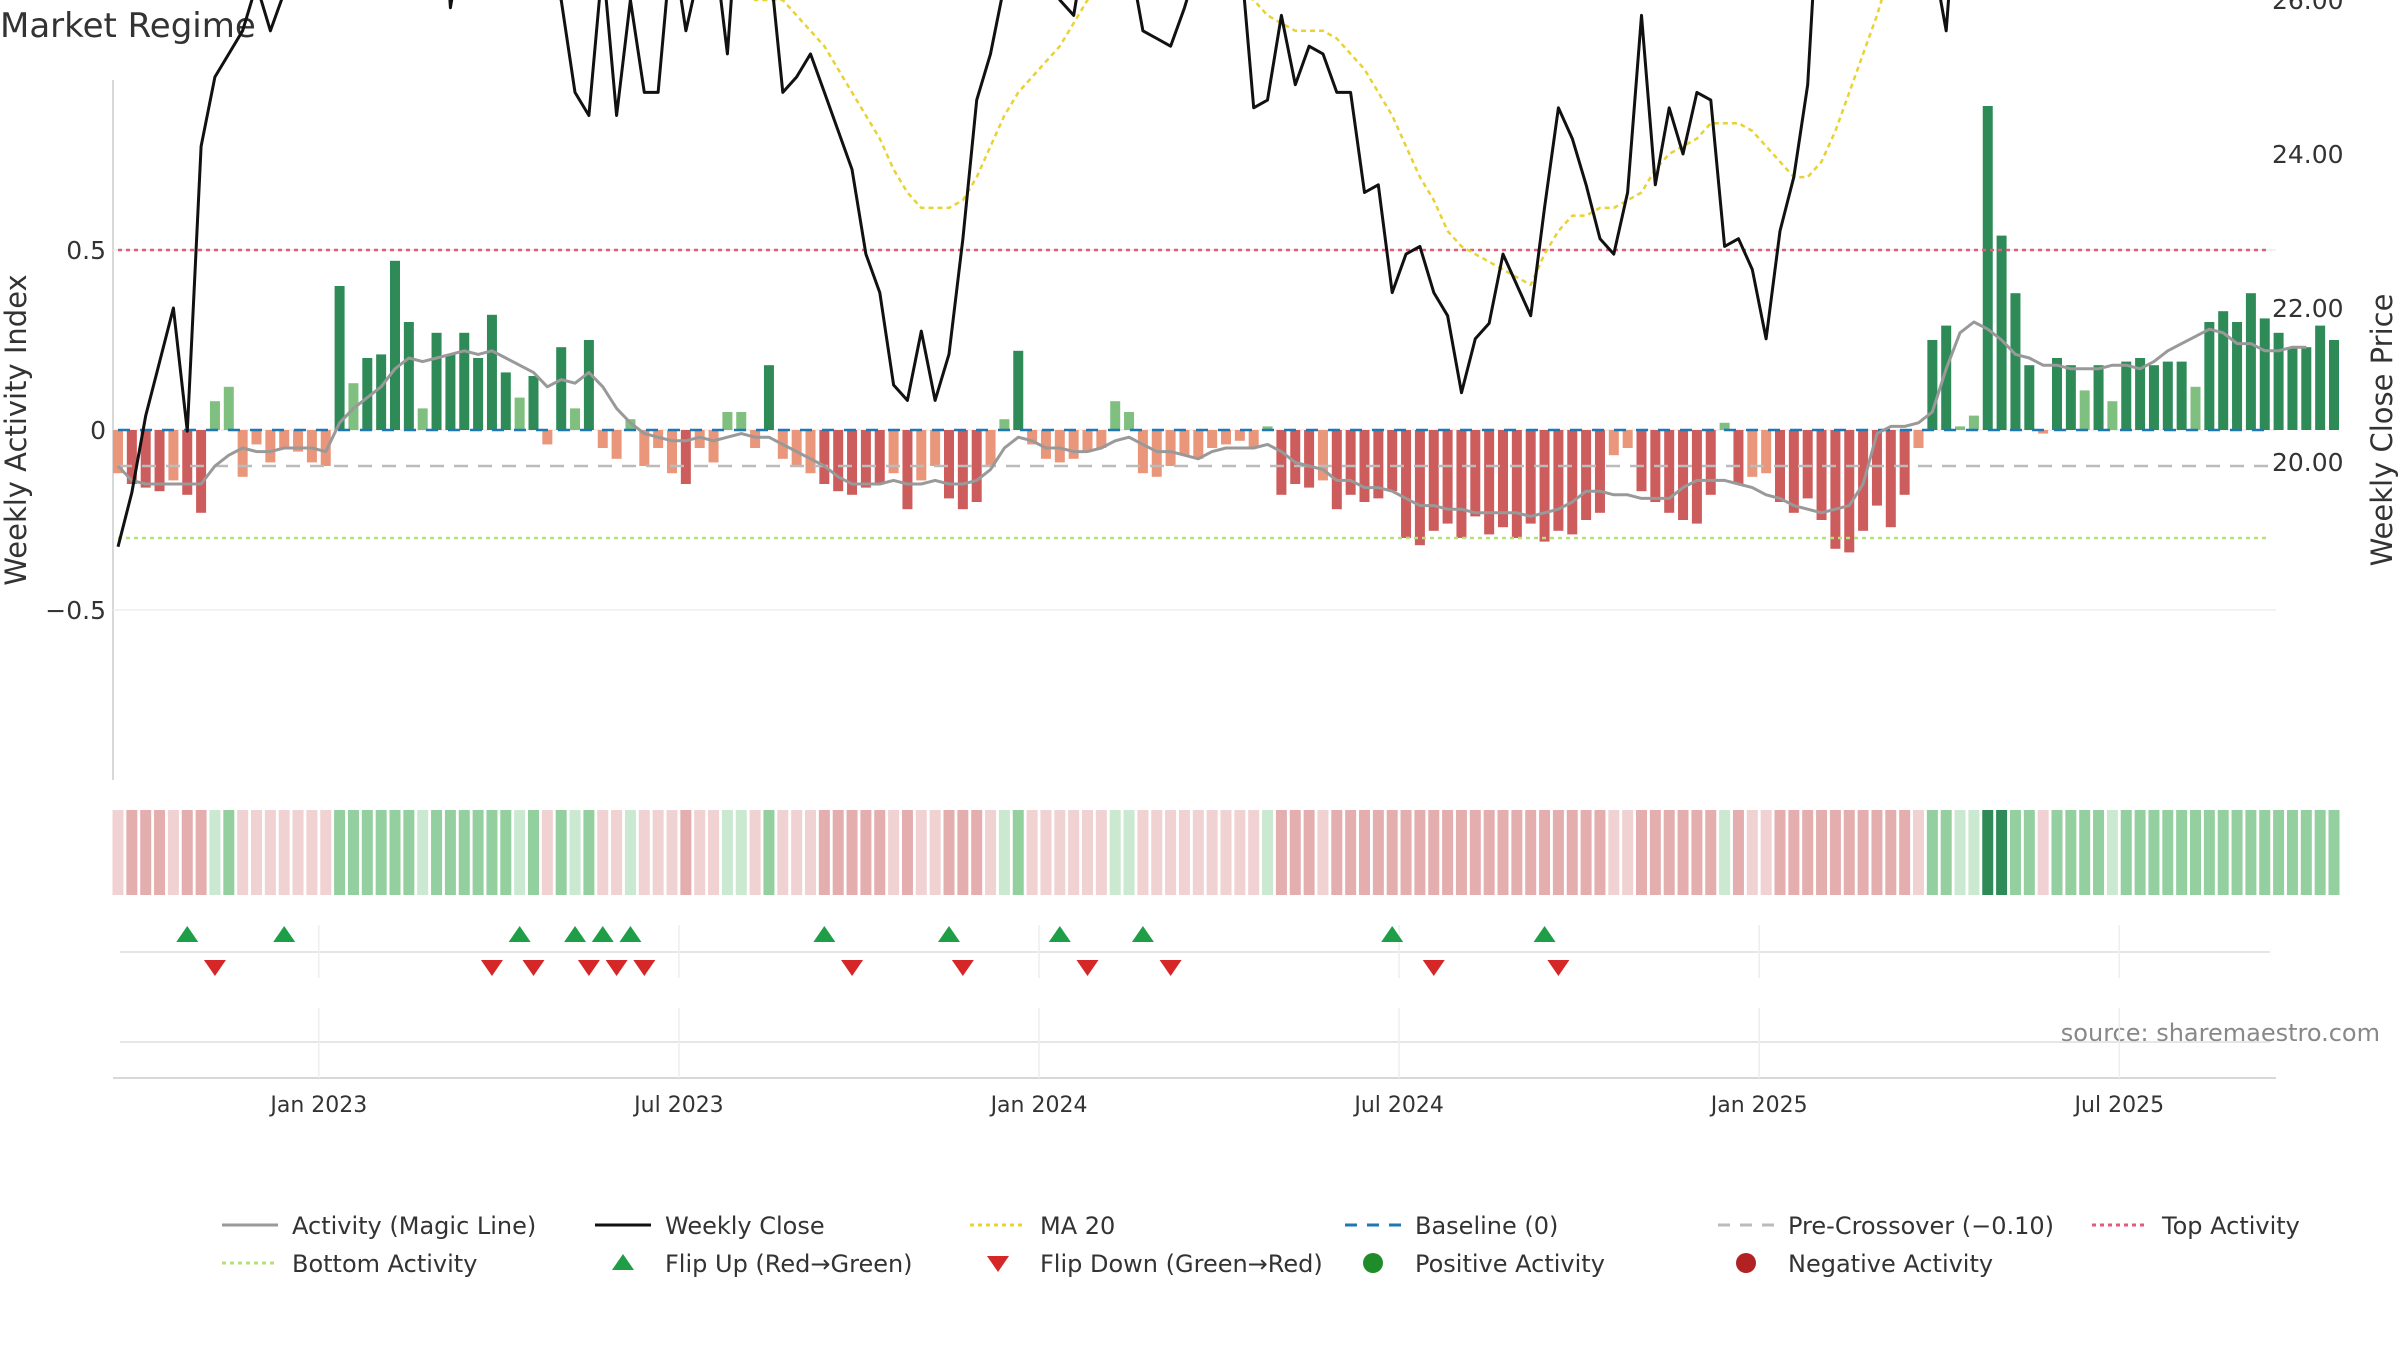  Describe the element at coordinates (1398, 1105) in the screenshot. I see `x-tick-label: Jul 2024` at that location.